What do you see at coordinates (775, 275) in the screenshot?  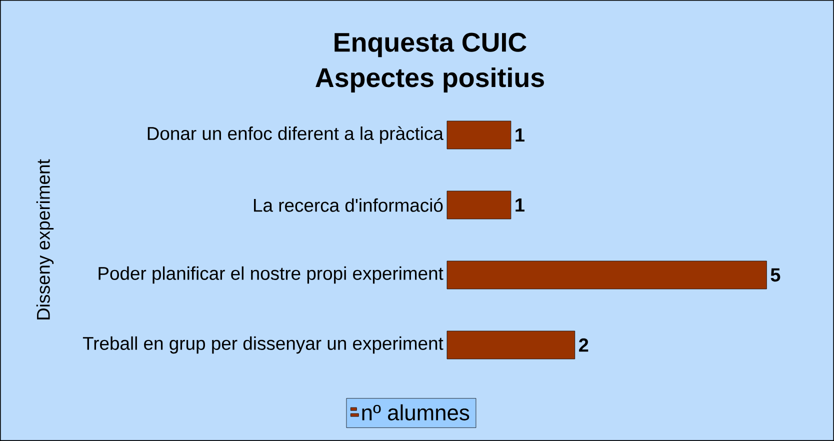 I see `data-label: 5` at bounding box center [775, 275].